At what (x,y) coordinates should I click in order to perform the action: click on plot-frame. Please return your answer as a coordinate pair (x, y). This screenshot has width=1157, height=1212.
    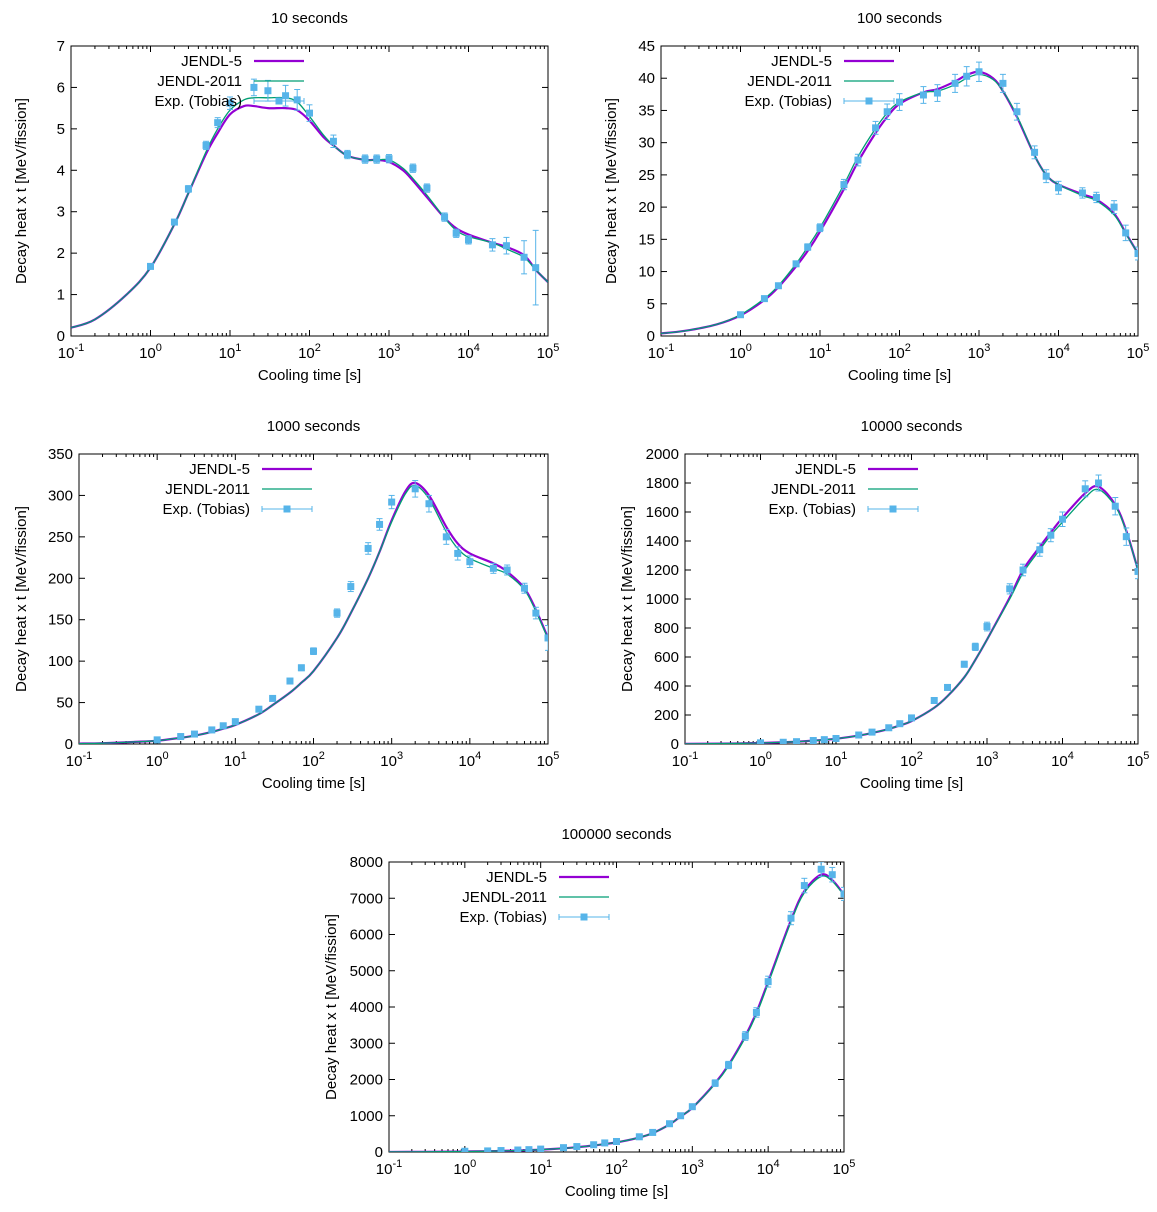
    Looking at the image, I should click on (616, 1007).